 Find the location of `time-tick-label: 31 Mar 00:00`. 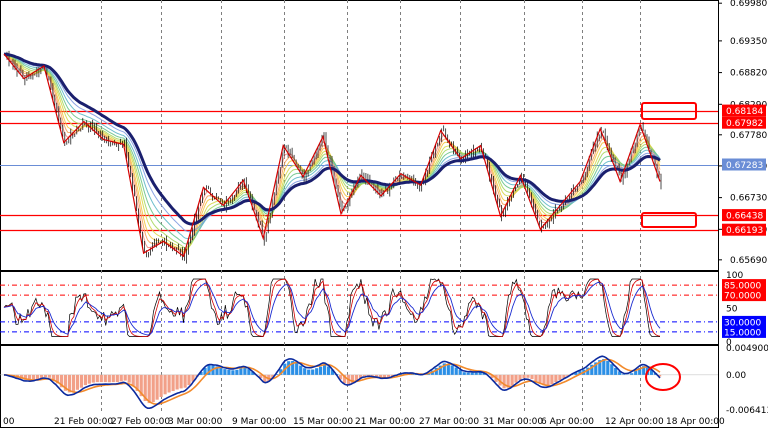

time-tick-label: 31 Mar 00:00 is located at coordinates (513, 422).